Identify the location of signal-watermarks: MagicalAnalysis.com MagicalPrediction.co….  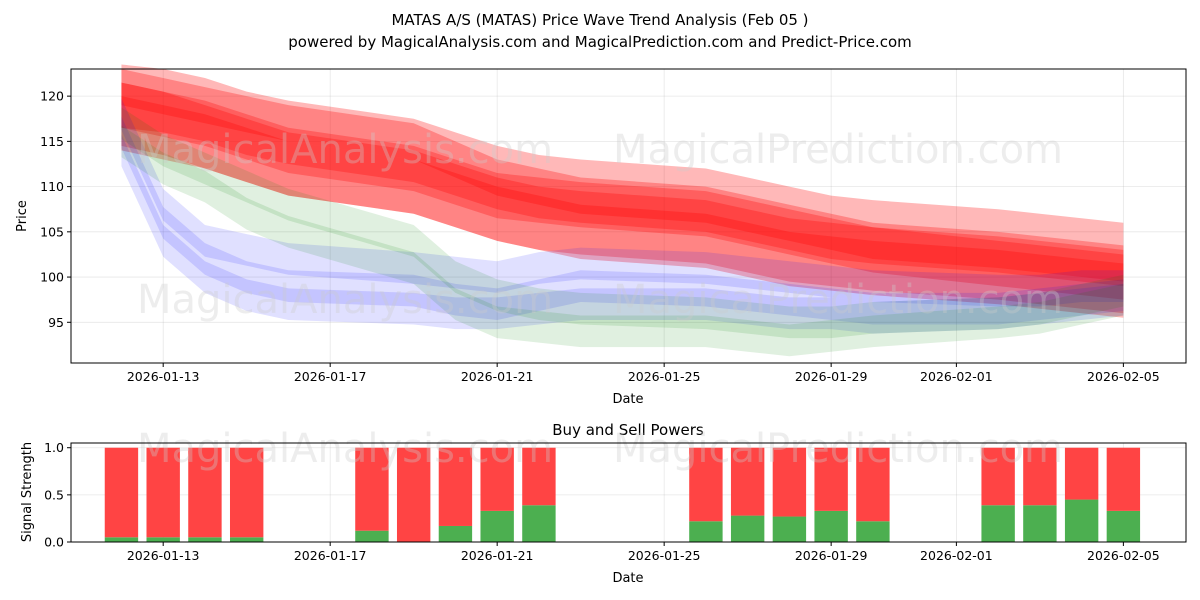
(600, 449).